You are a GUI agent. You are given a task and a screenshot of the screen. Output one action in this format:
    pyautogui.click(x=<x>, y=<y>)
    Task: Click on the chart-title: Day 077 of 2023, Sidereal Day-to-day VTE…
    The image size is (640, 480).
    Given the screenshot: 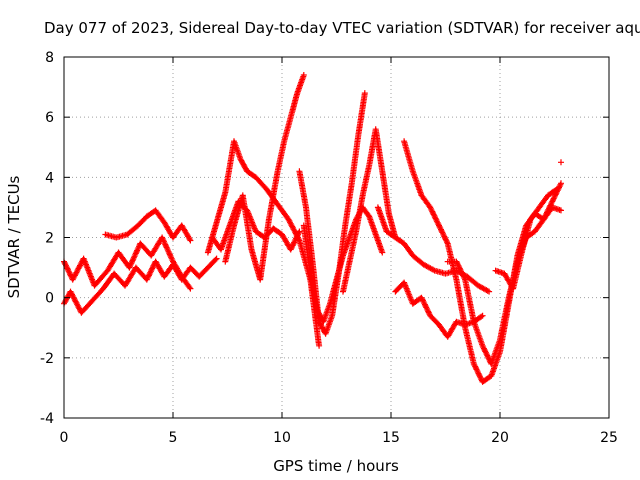 What is the action you would take?
    pyautogui.click(x=342, y=28)
    